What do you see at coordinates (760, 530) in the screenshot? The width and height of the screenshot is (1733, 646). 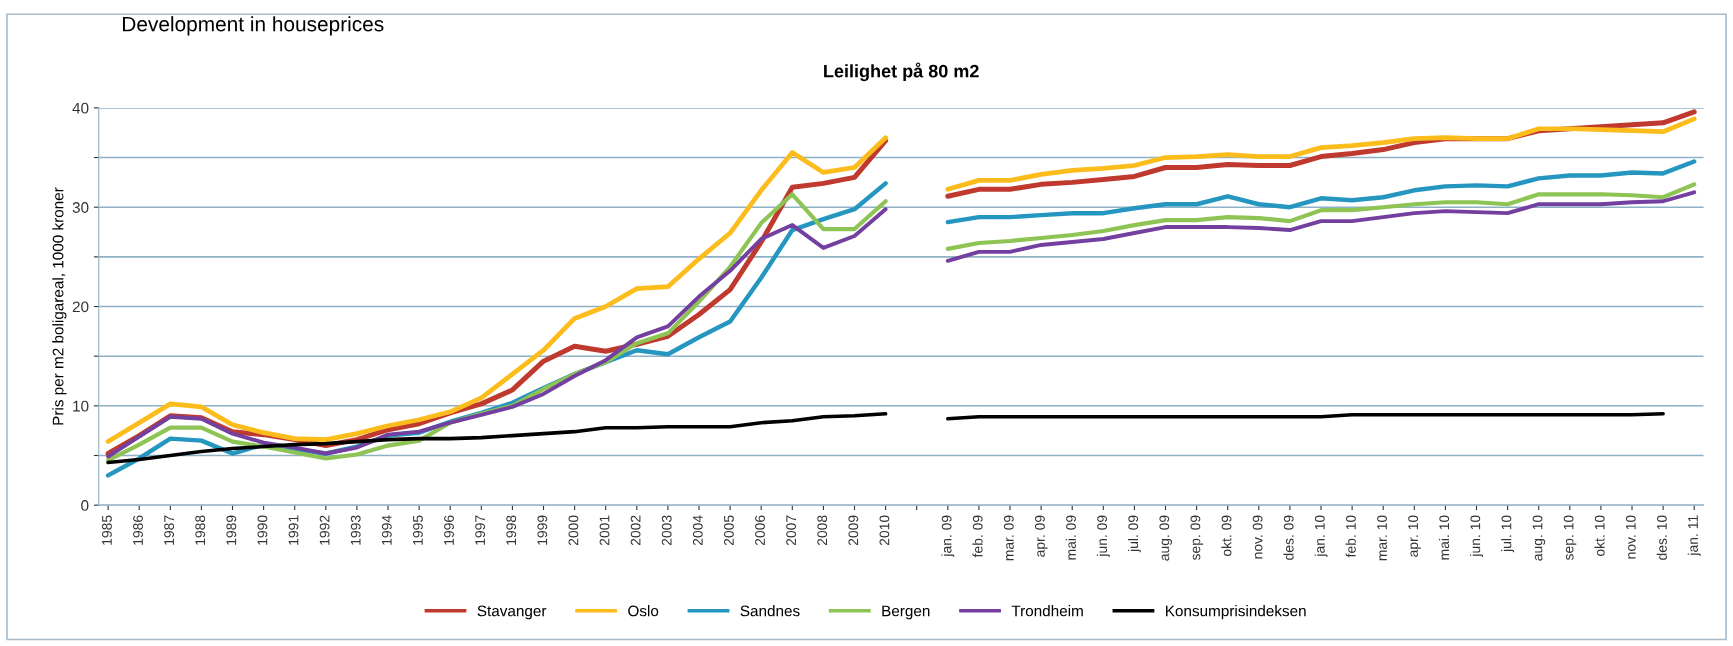 I see `x-tick-label: 2006` at bounding box center [760, 530].